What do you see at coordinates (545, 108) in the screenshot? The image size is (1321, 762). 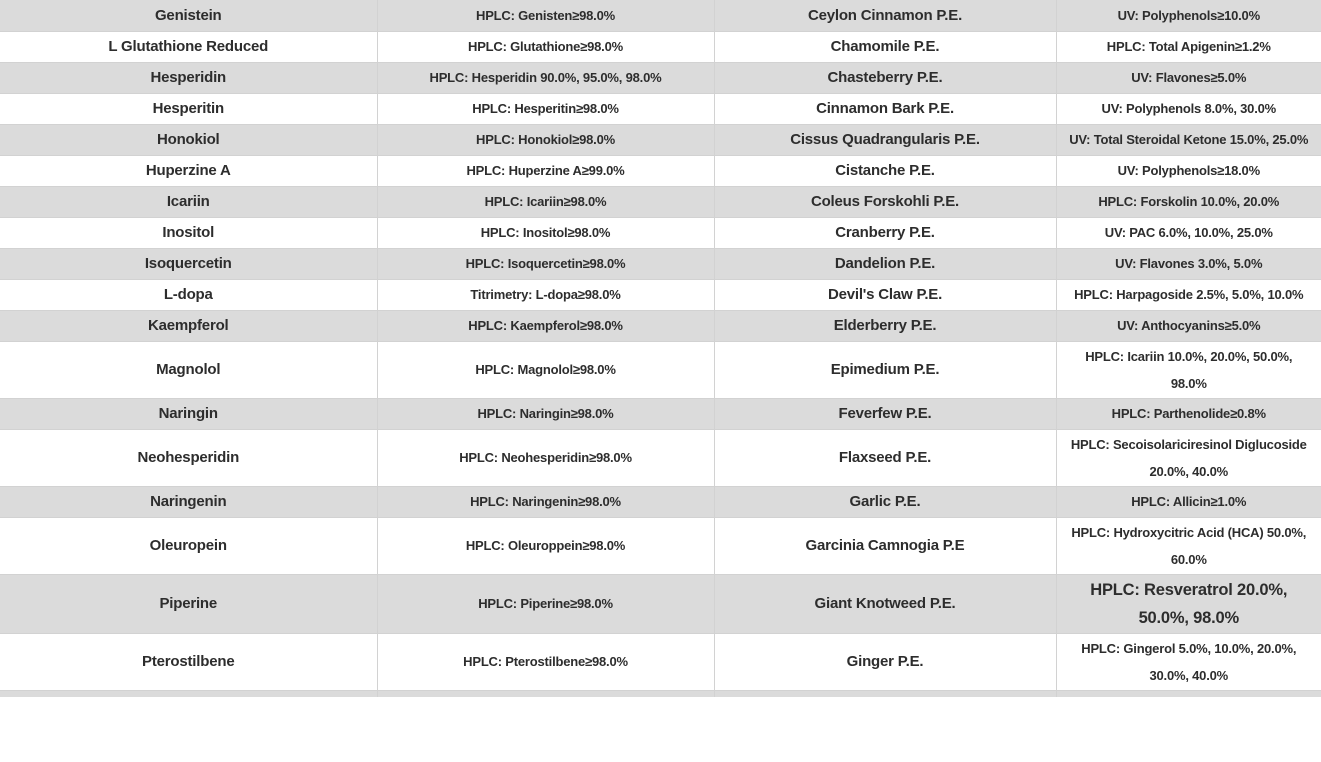 I see `spec-cell: HPLC: Hesperitin≥98.0%` at bounding box center [545, 108].